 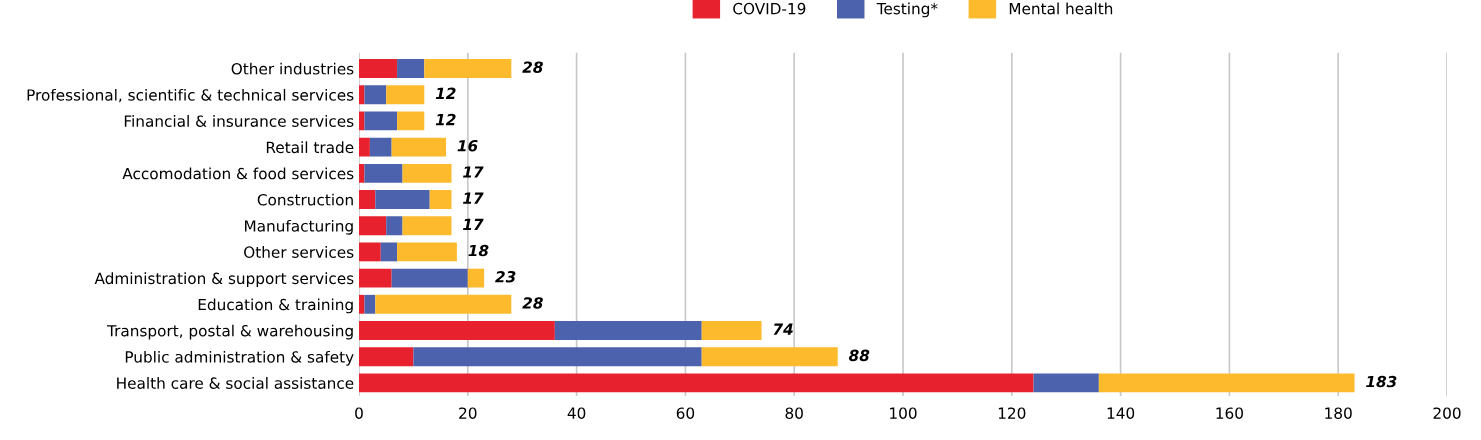 What do you see at coordinates (769, 8) in the screenshot?
I see `legend-label: COVID-19` at bounding box center [769, 8].